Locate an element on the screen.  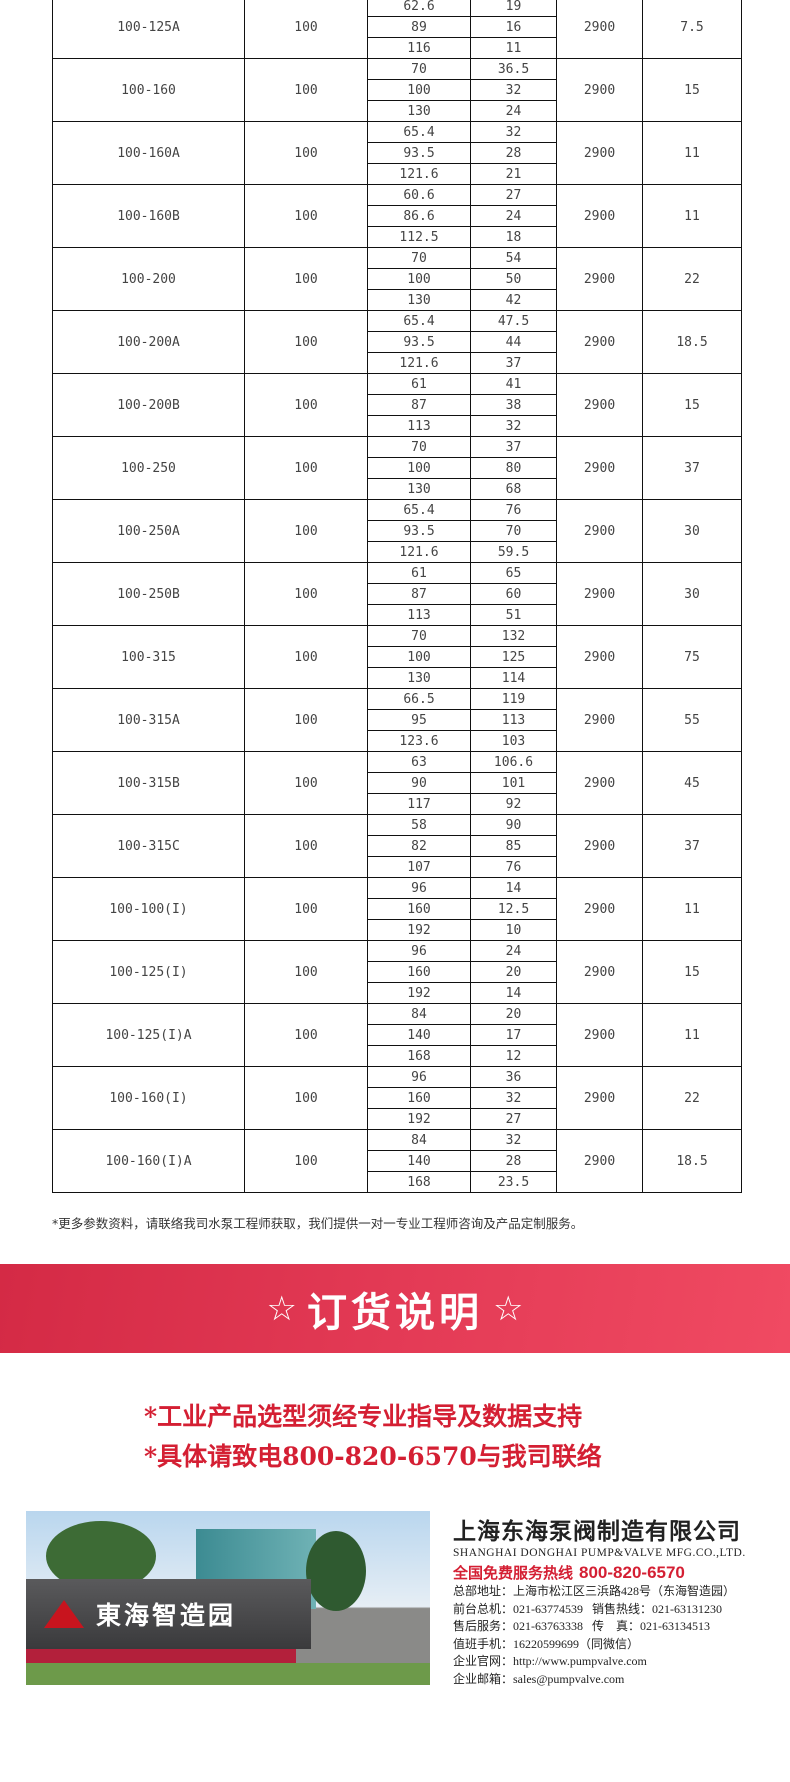
flow-cell: 192 is located at coordinates (419, 993).